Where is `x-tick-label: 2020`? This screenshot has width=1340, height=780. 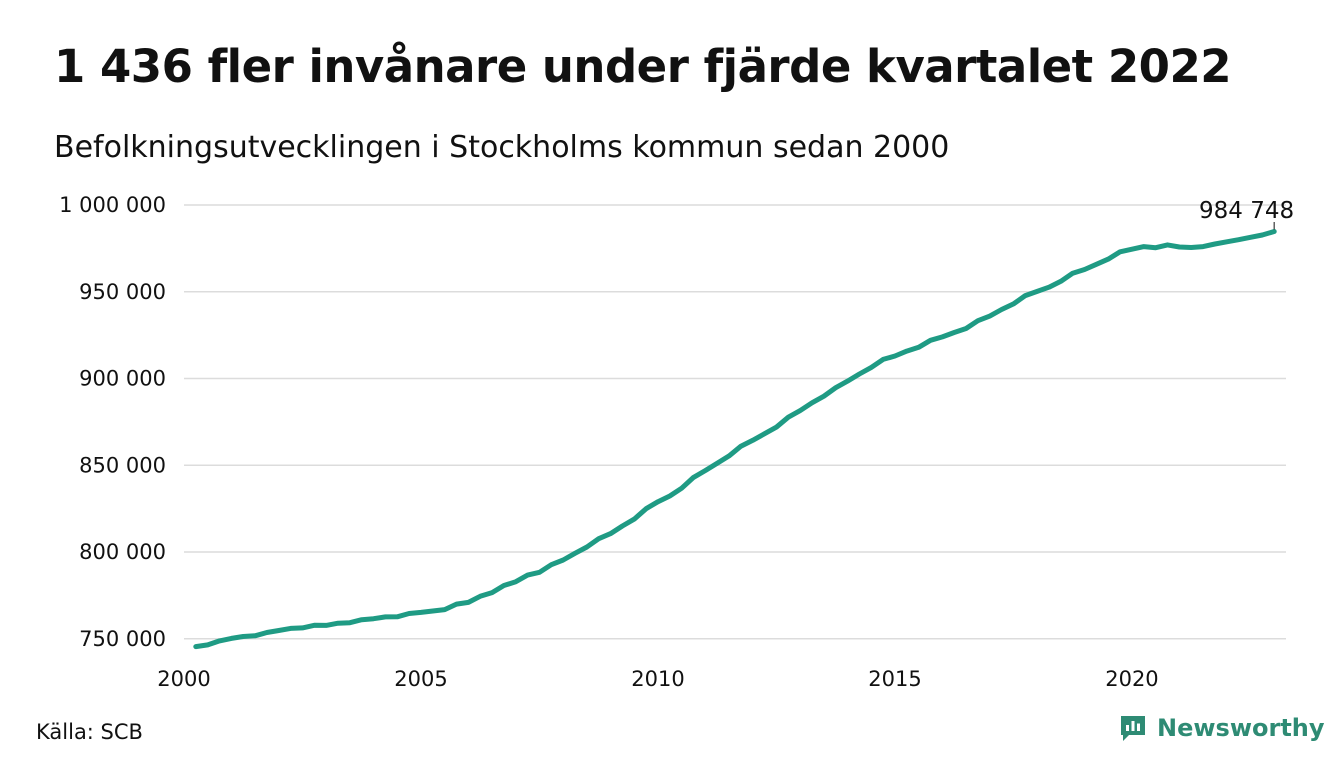
x-tick-label: 2020 is located at coordinates (1131, 679).